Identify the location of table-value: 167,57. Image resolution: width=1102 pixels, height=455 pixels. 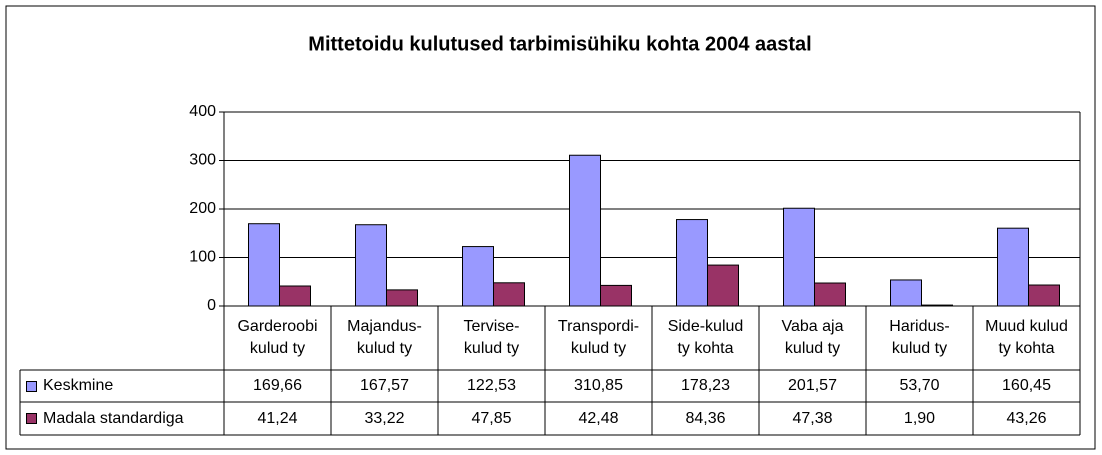
(384, 385).